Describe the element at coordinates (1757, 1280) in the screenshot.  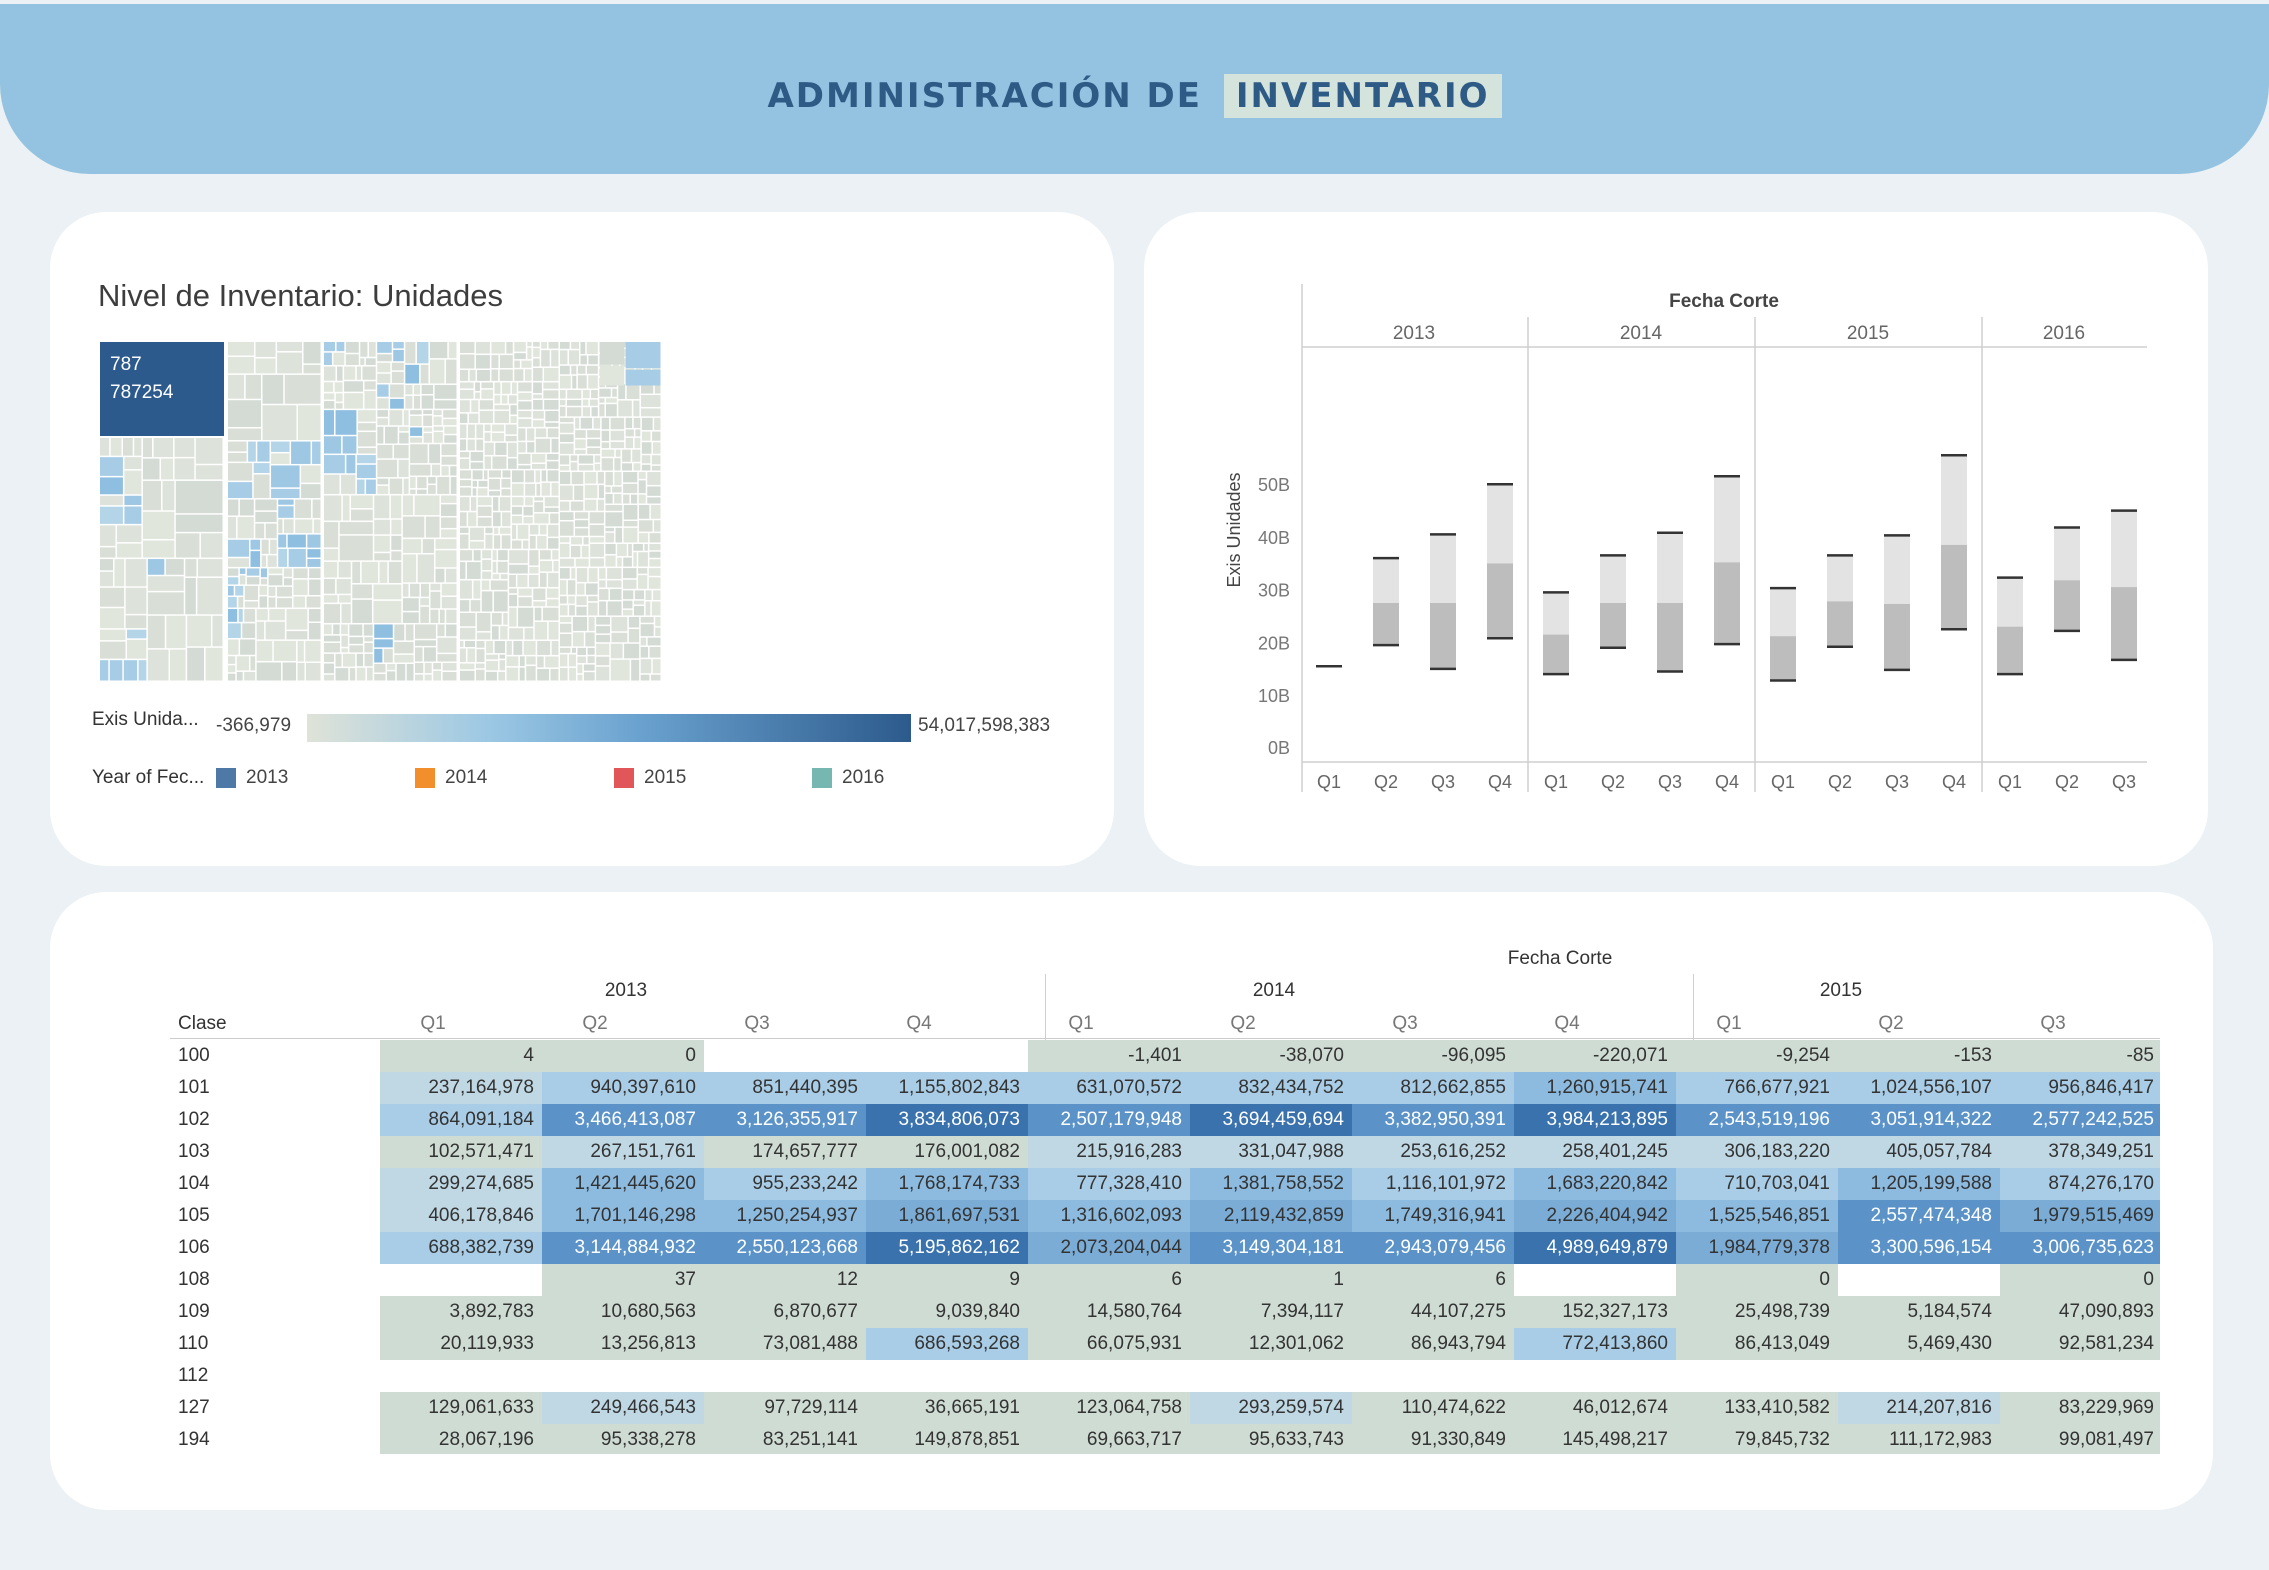
I see `table-cell: 0` at that location.